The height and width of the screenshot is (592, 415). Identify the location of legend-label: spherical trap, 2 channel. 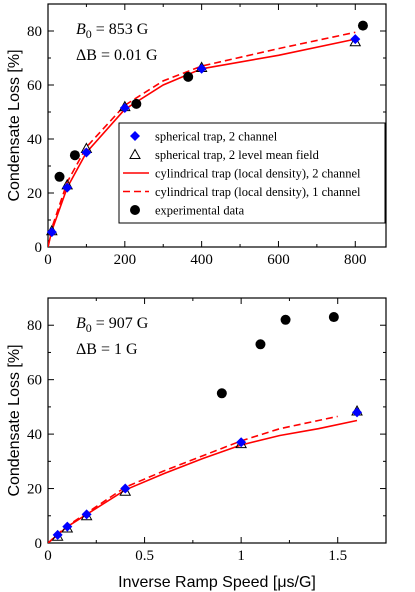
(216, 137).